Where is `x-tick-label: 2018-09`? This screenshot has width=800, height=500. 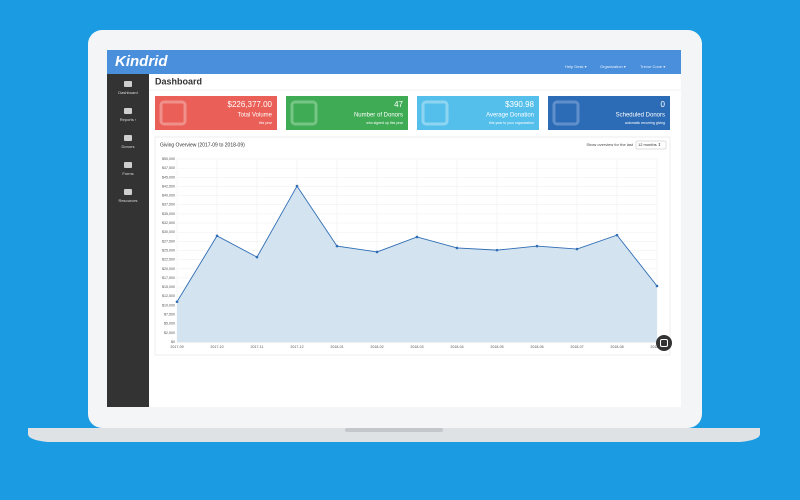
x-tick-label: 2018-09 is located at coordinates (656, 347).